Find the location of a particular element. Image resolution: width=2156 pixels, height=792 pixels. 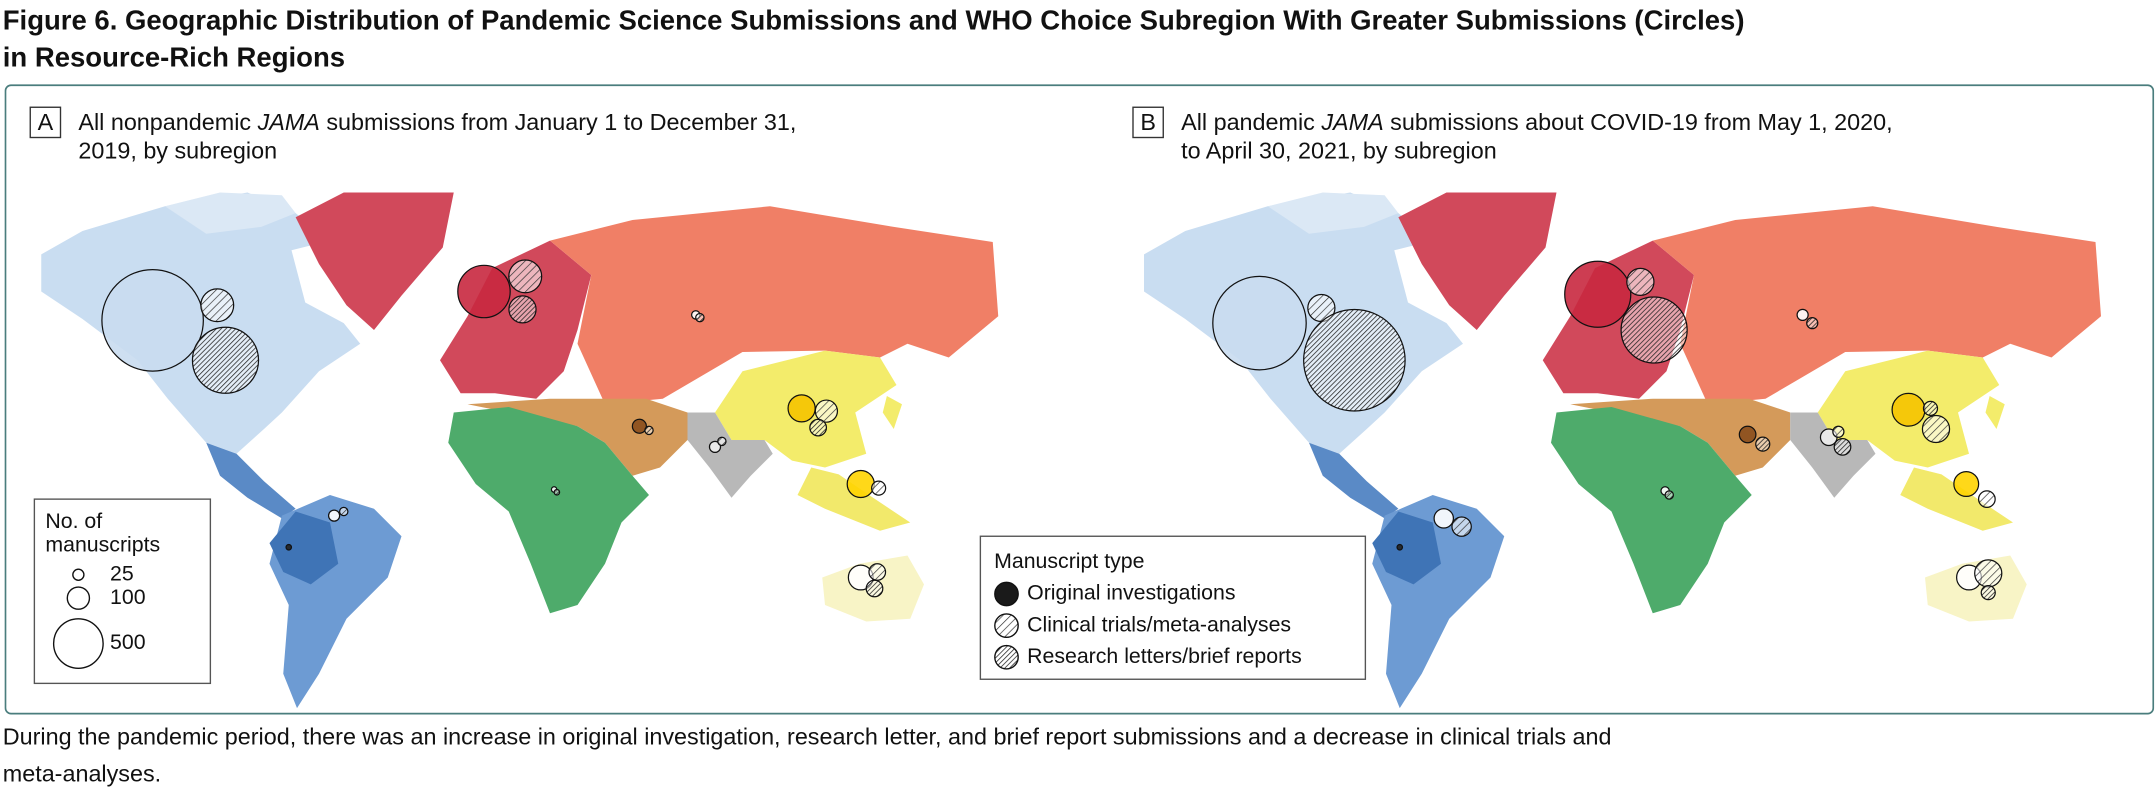

panel-label: A is located at coordinates (46, 122).